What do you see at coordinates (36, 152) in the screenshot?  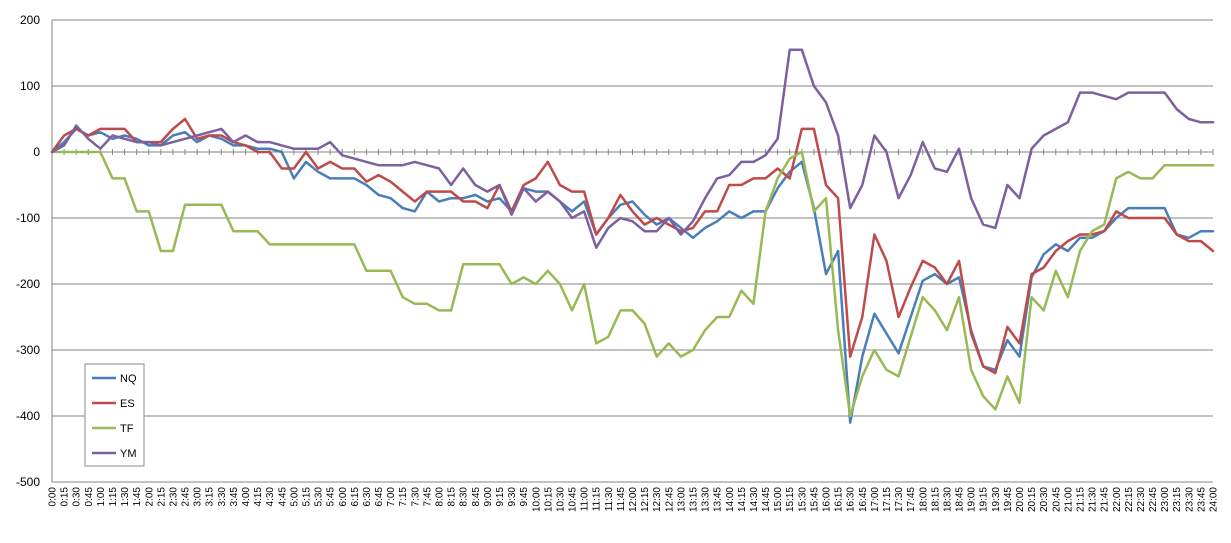 I see `y-tick-label: 0` at bounding box center [36, 152].